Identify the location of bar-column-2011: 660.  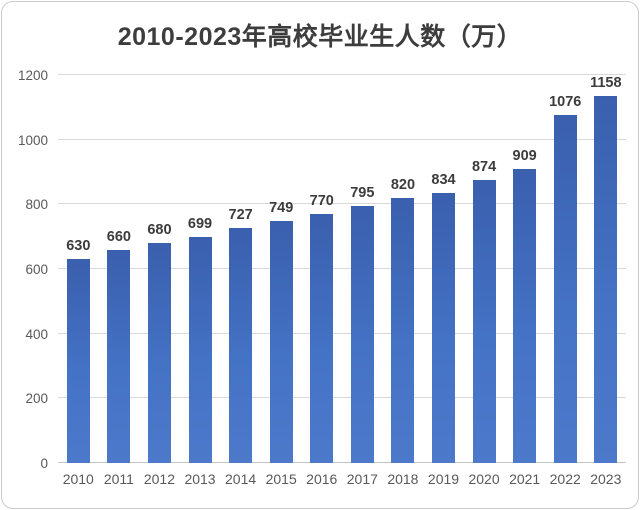
(119, 269).